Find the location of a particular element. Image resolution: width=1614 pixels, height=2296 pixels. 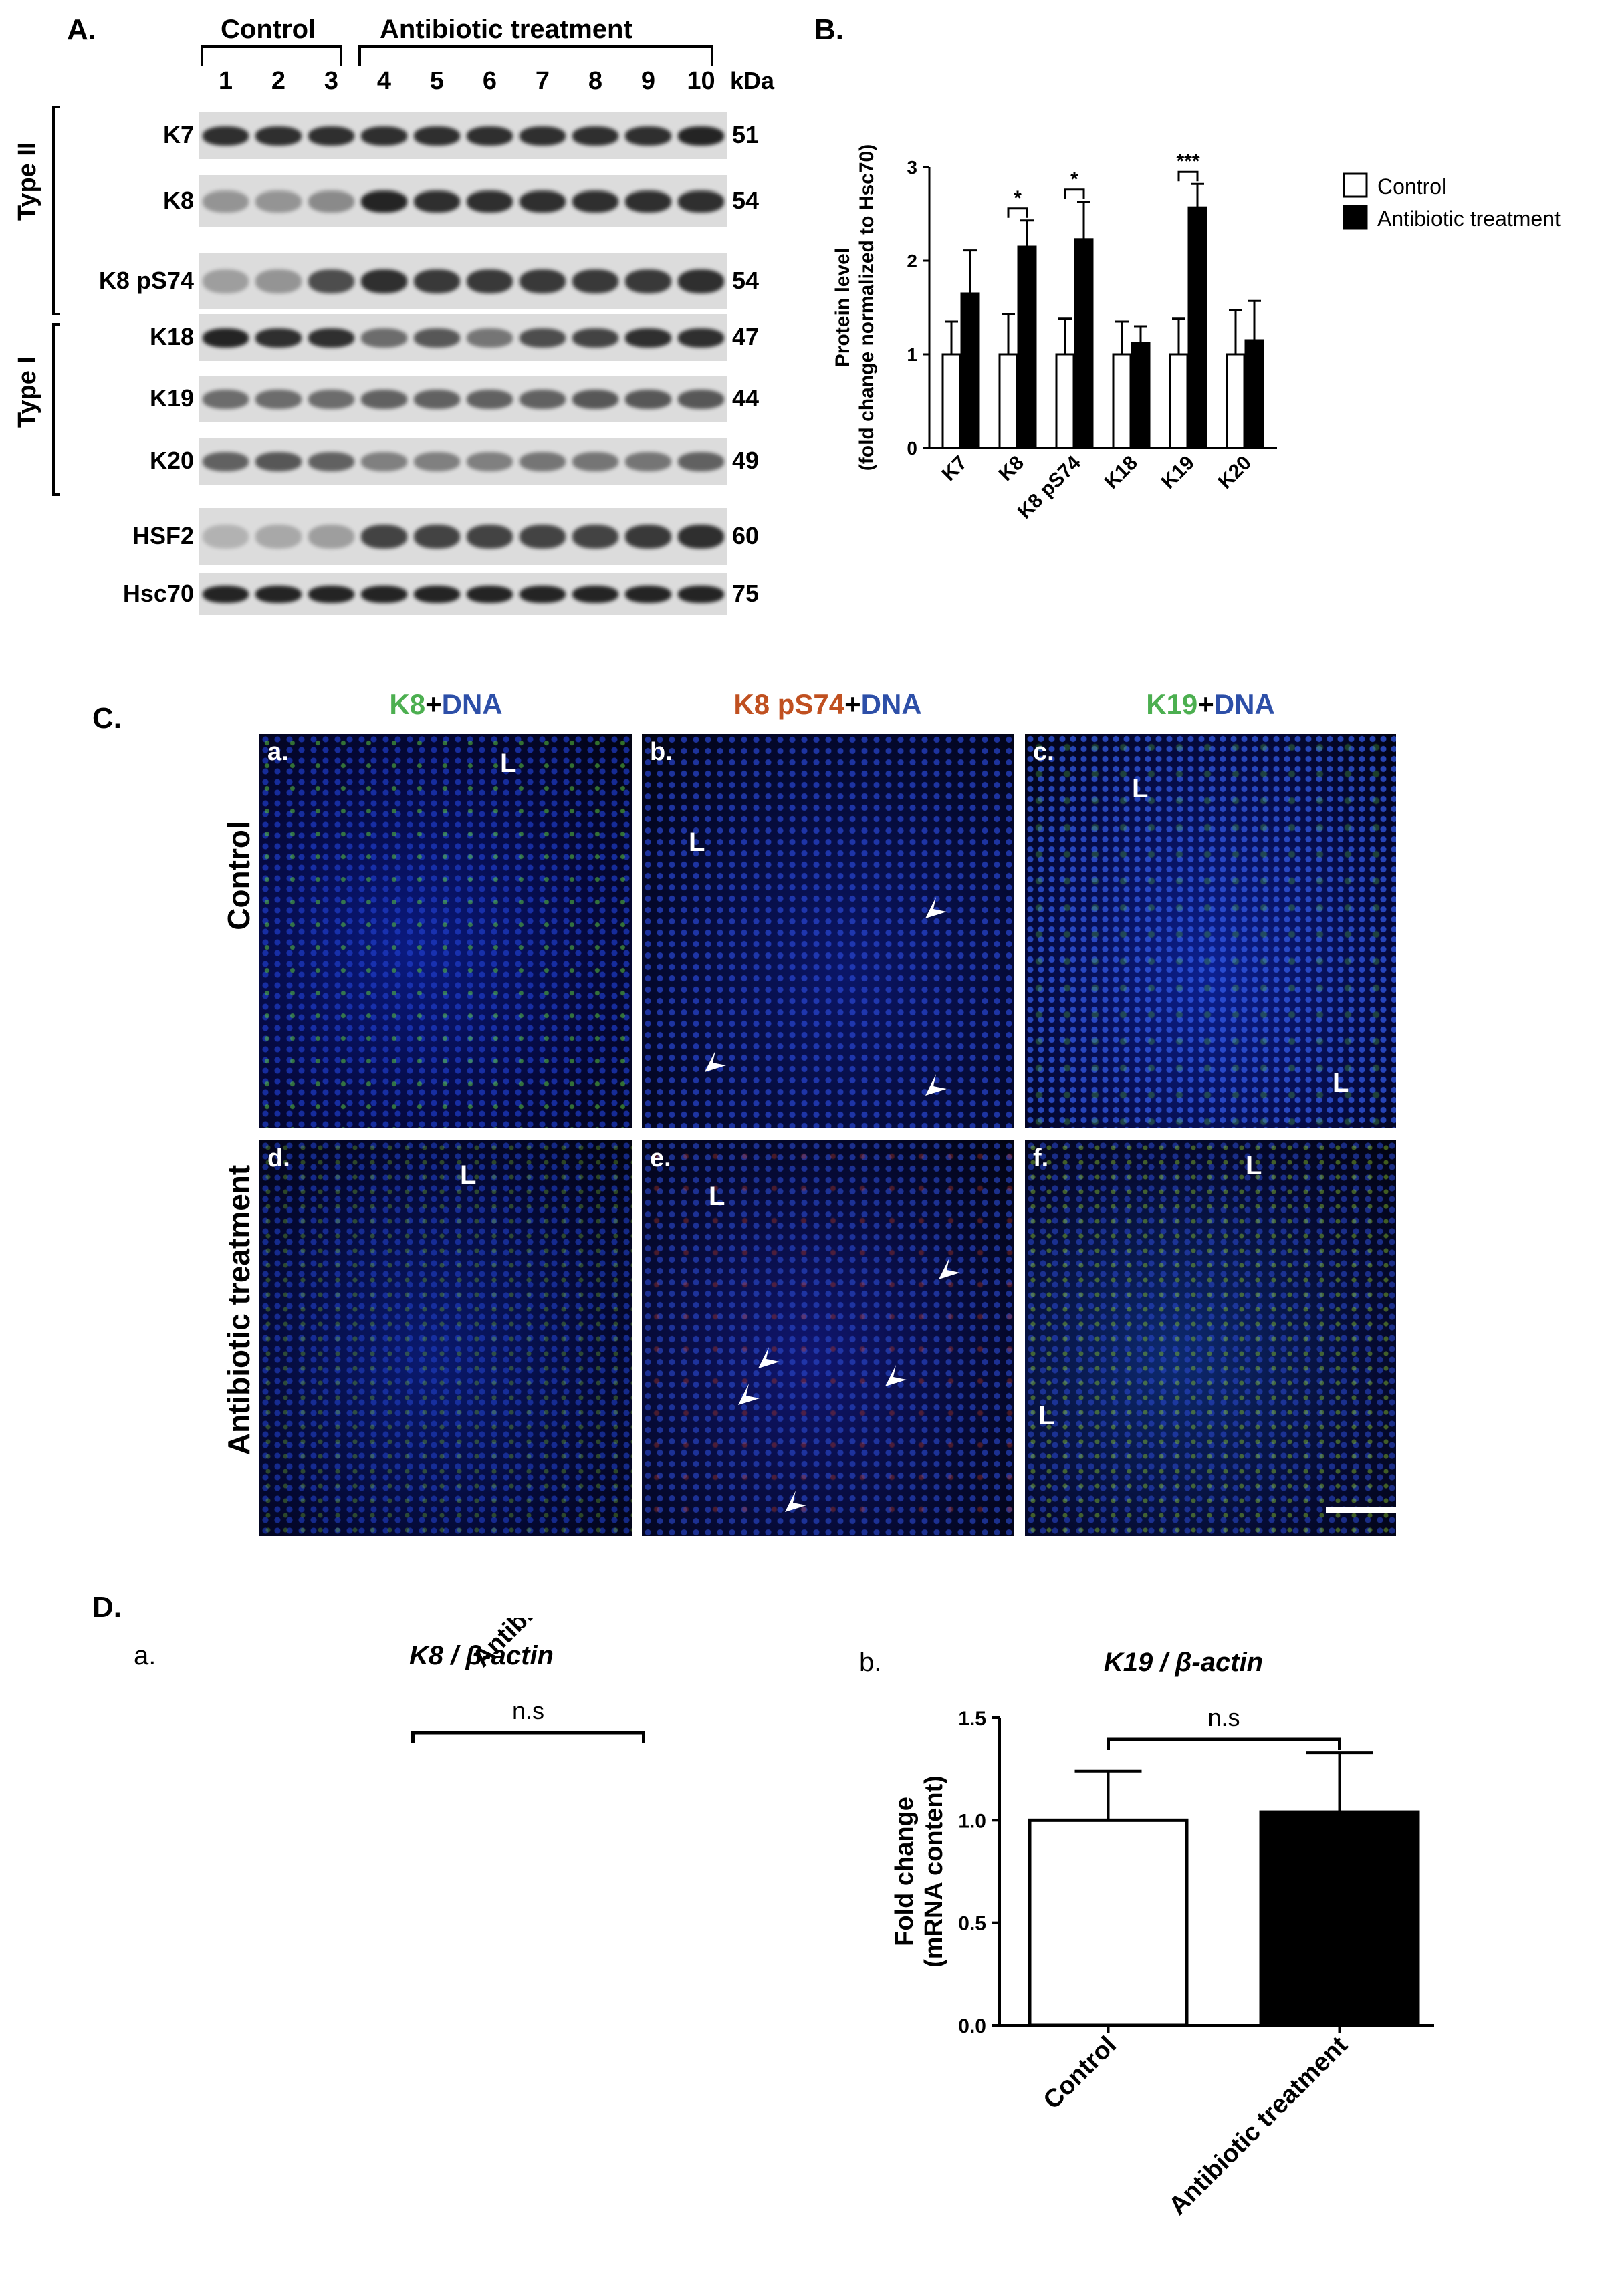

row-title-control: Control is located at coordinates (238, 875).